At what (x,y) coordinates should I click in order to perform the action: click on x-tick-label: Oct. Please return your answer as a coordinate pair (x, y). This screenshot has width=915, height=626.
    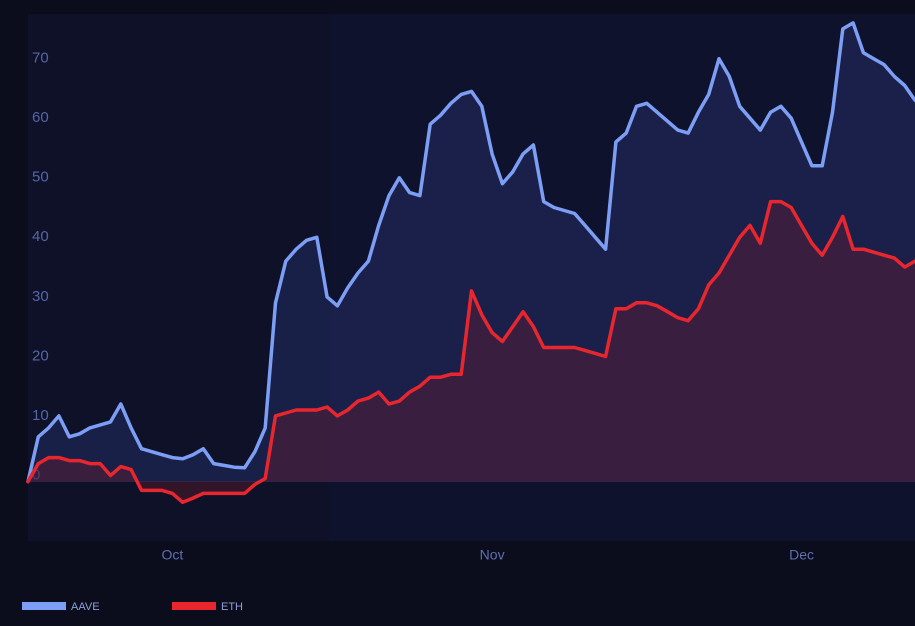
    Looking at the image, I should click on (173, 555).